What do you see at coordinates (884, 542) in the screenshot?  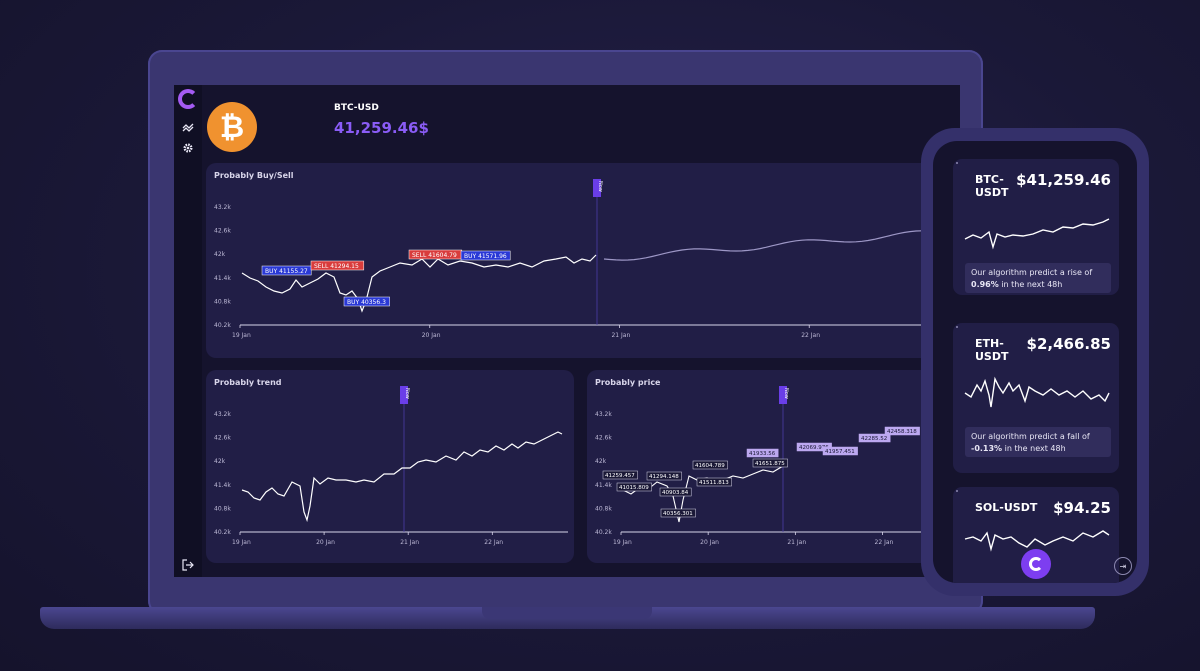 I see `x-tick-label: 22 Jan` at bounding box center [884, 542].